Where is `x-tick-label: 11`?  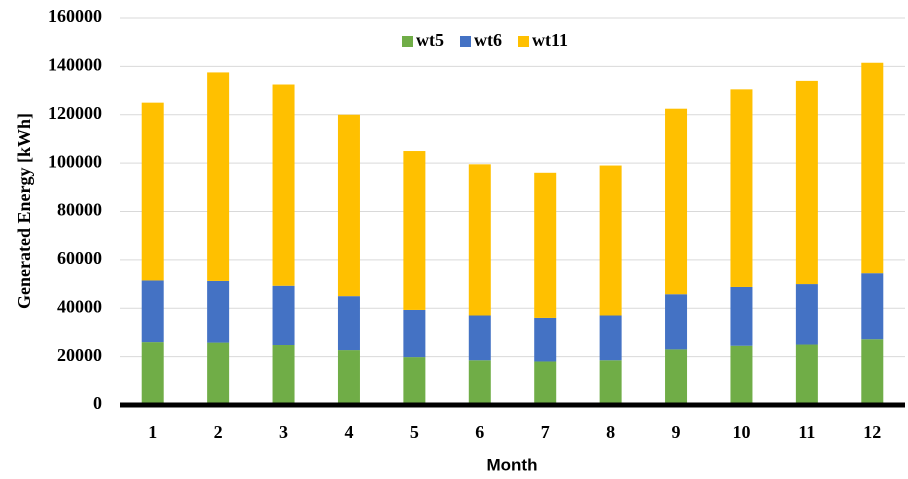 x-tick-label: 11 is located at coordinates (806, 432).